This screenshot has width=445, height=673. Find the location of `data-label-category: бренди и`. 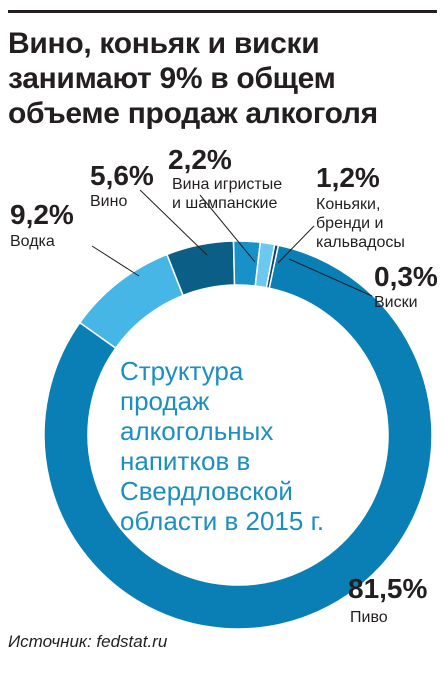

data-label-category: бренди и is located at coordinates (349, 223).